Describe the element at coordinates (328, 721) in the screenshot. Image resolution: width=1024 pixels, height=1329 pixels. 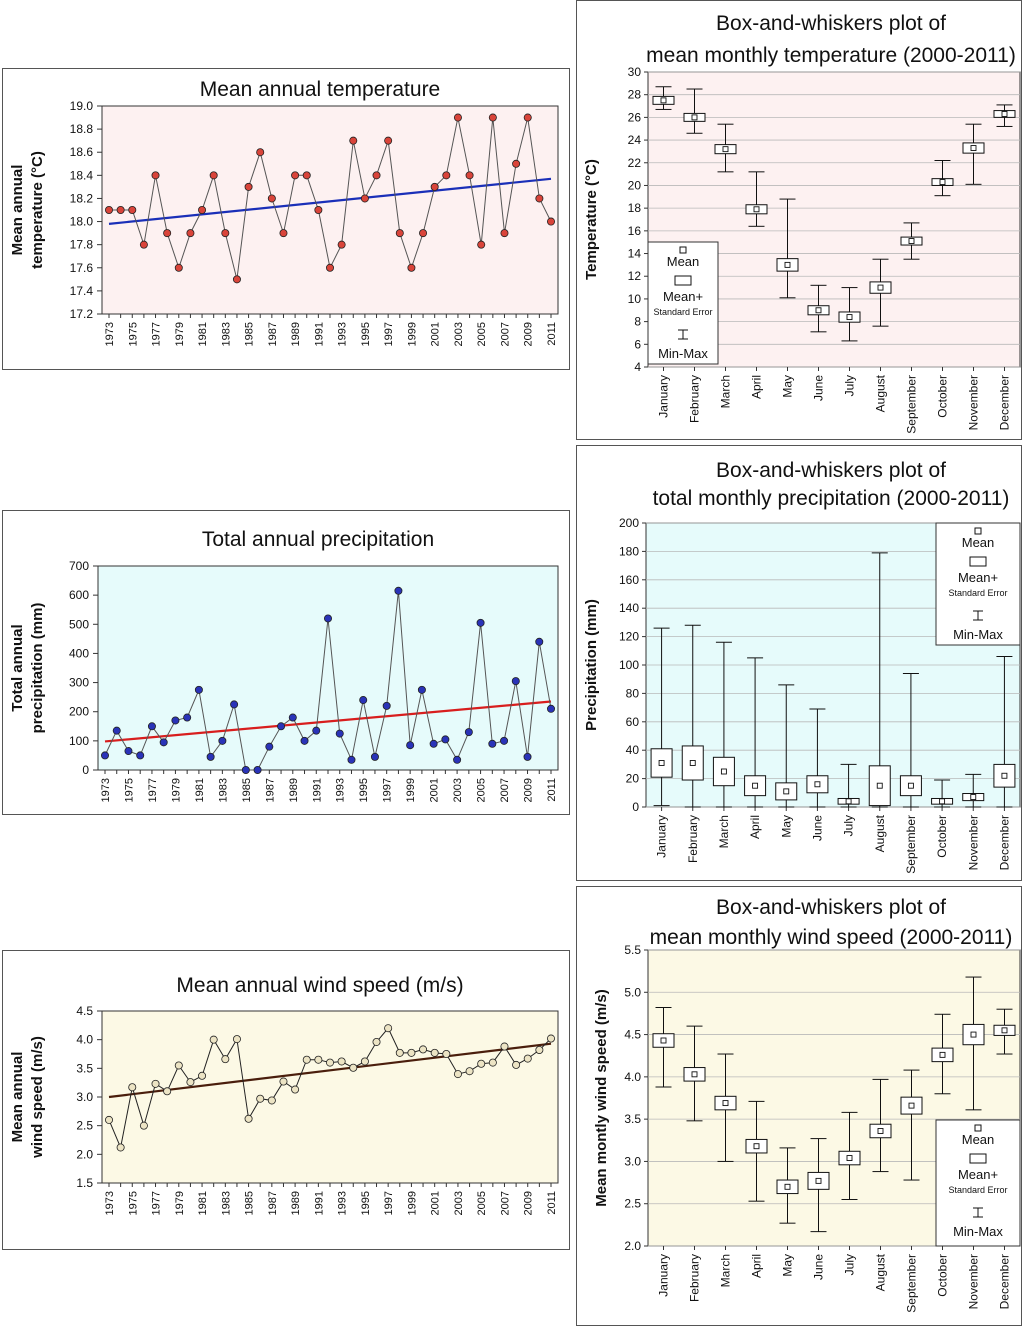
I see `trend-line` at that location.